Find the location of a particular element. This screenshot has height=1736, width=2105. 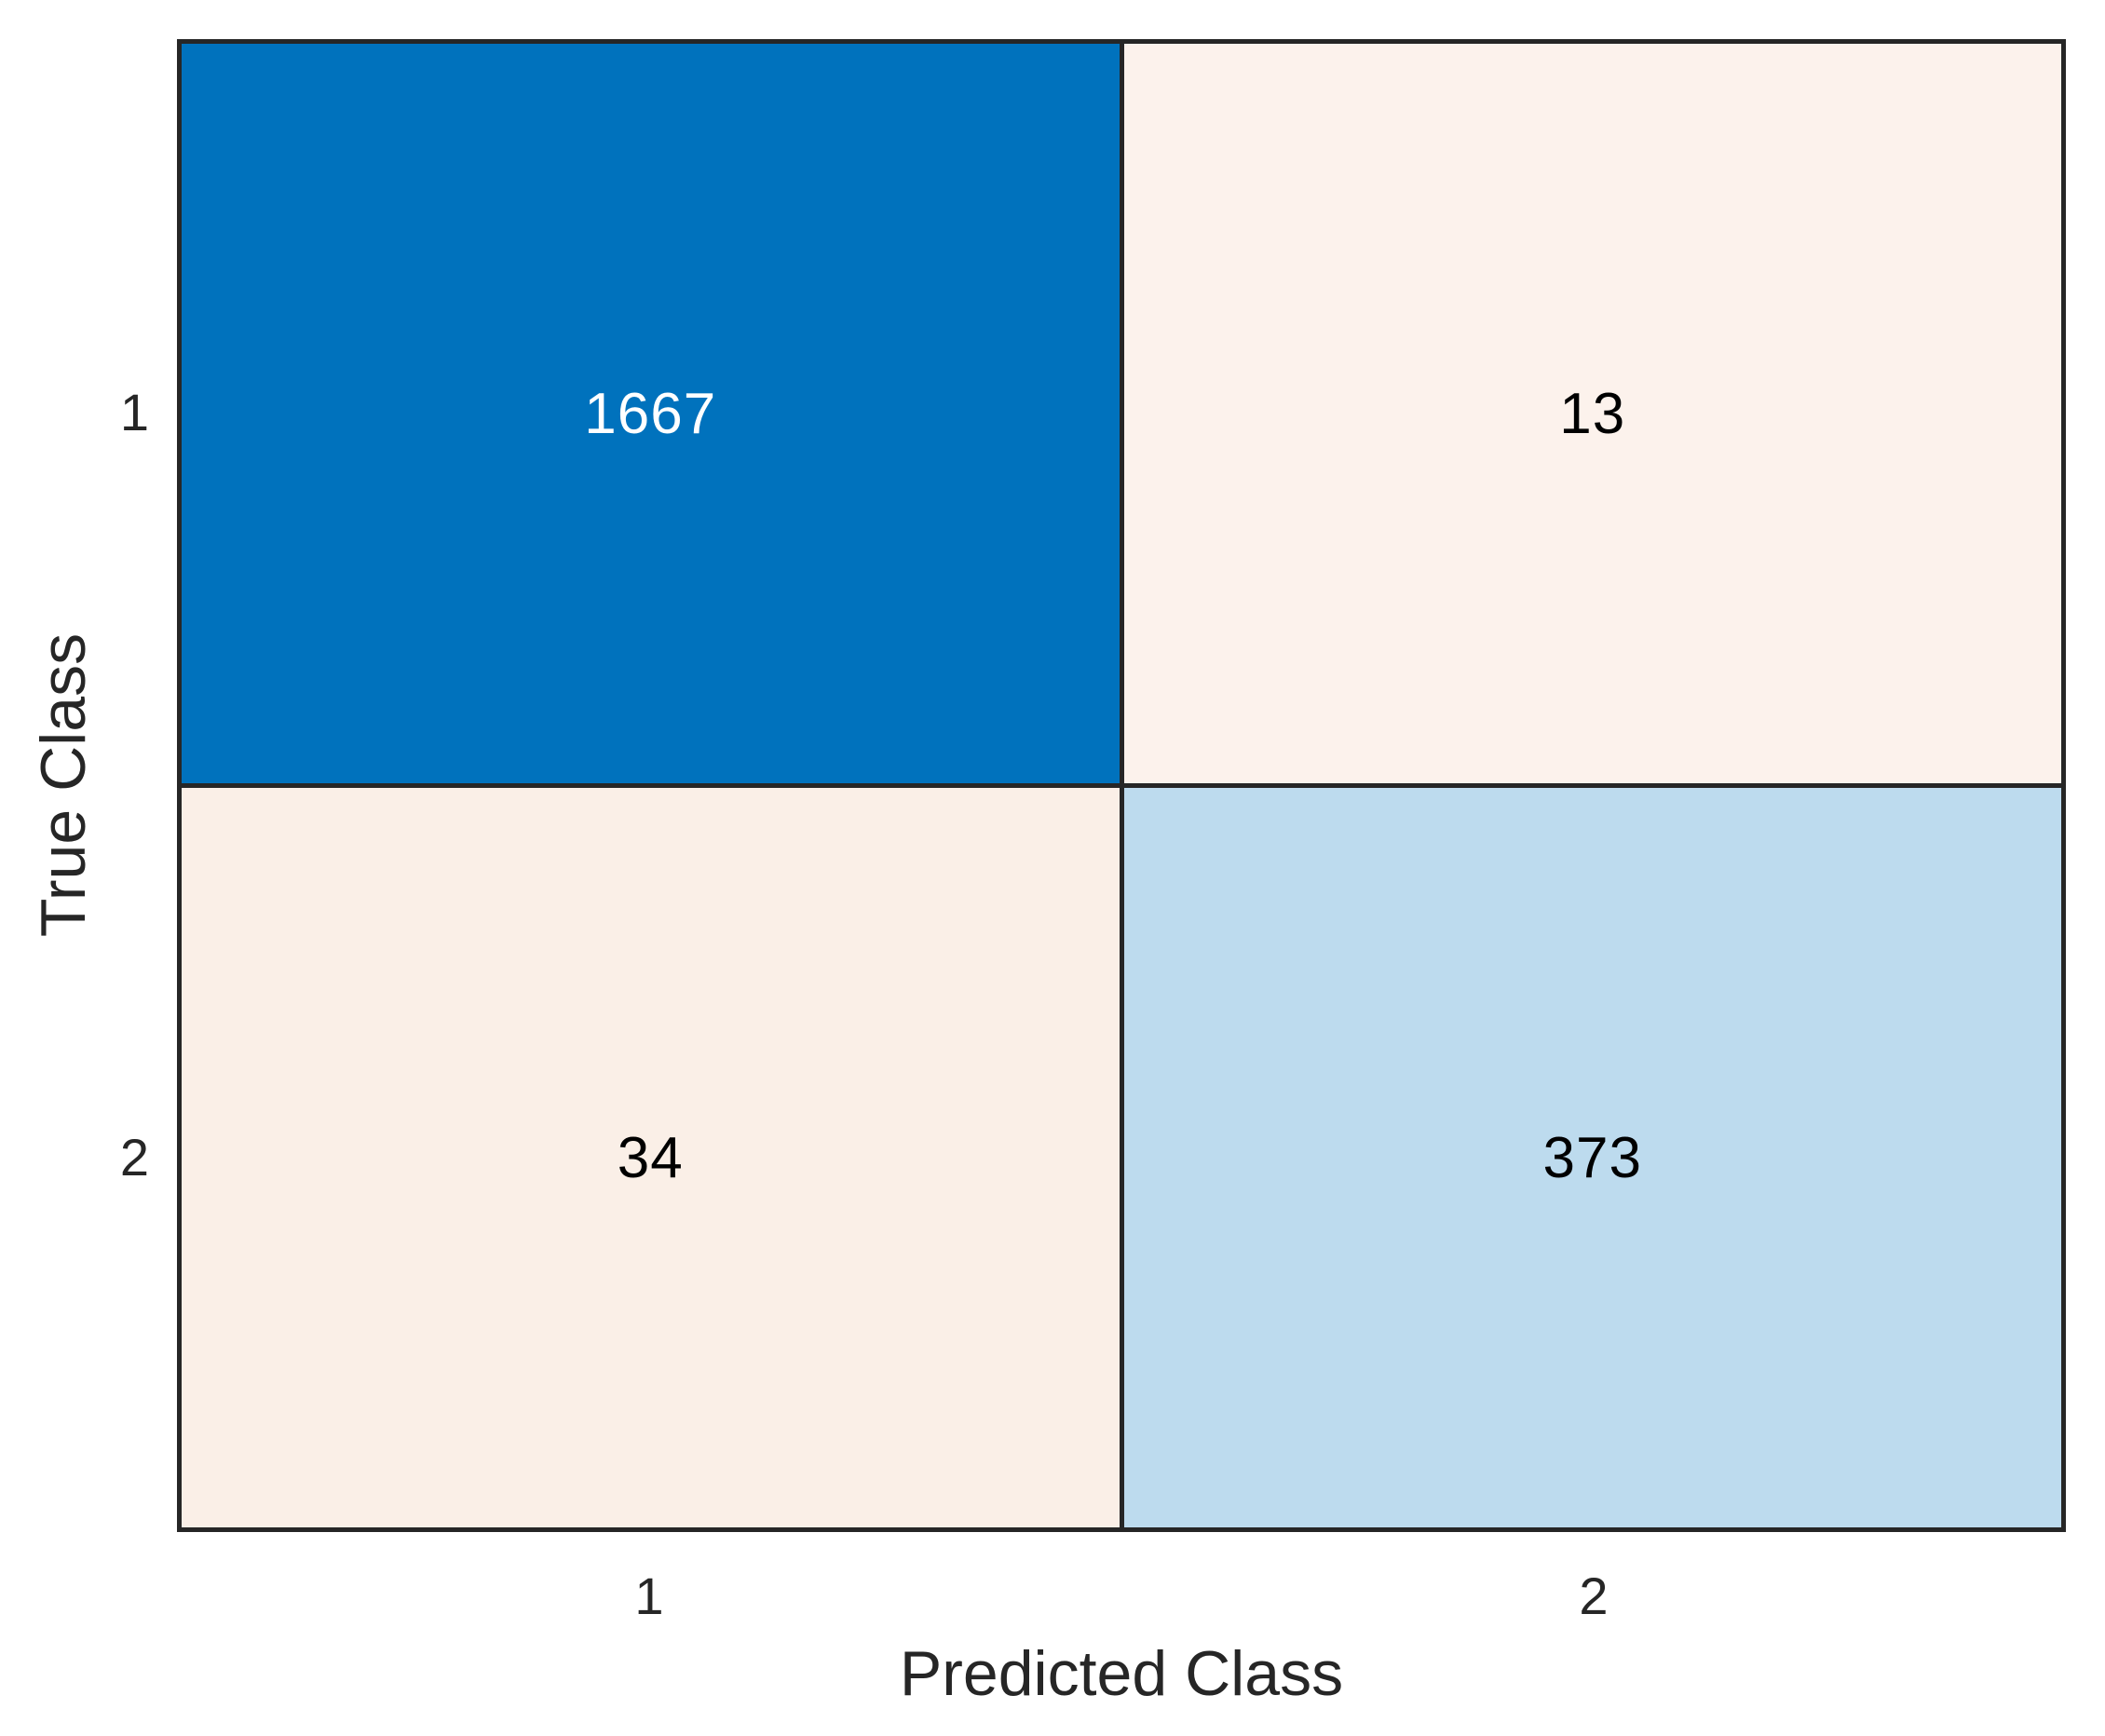

y-tick-label-1: 1 is located at coordinates (134, 412).